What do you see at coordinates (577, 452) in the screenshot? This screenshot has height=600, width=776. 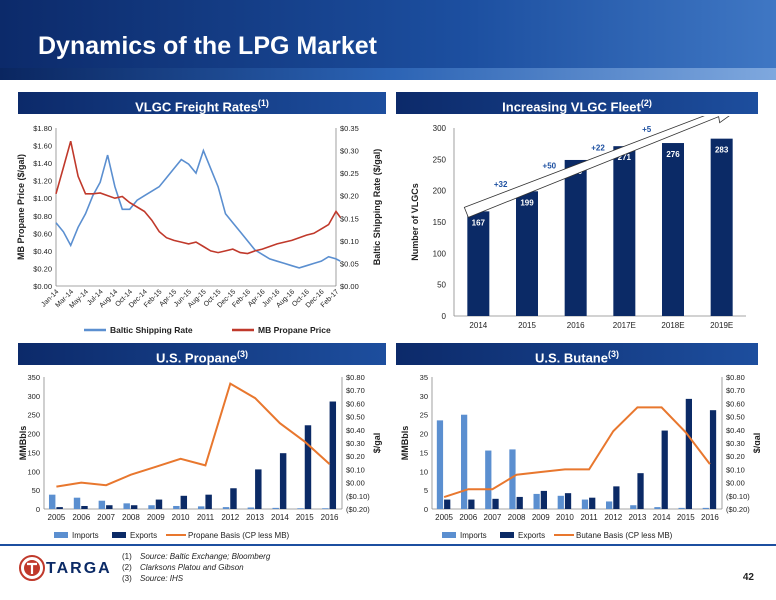 I see `basis-line` at bounding box center [577, 452].